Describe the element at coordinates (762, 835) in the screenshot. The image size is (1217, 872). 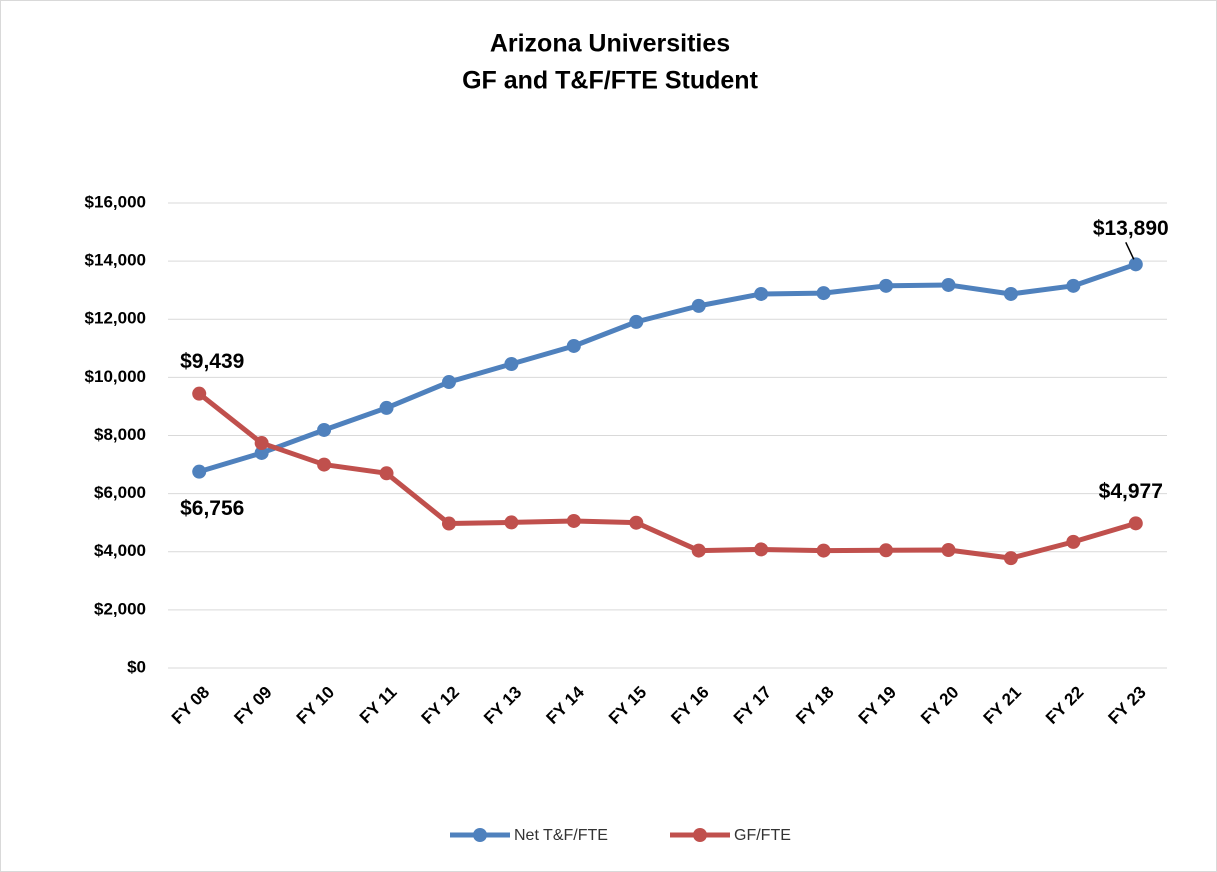
I see `legend-label: GF/FTE` at that location.